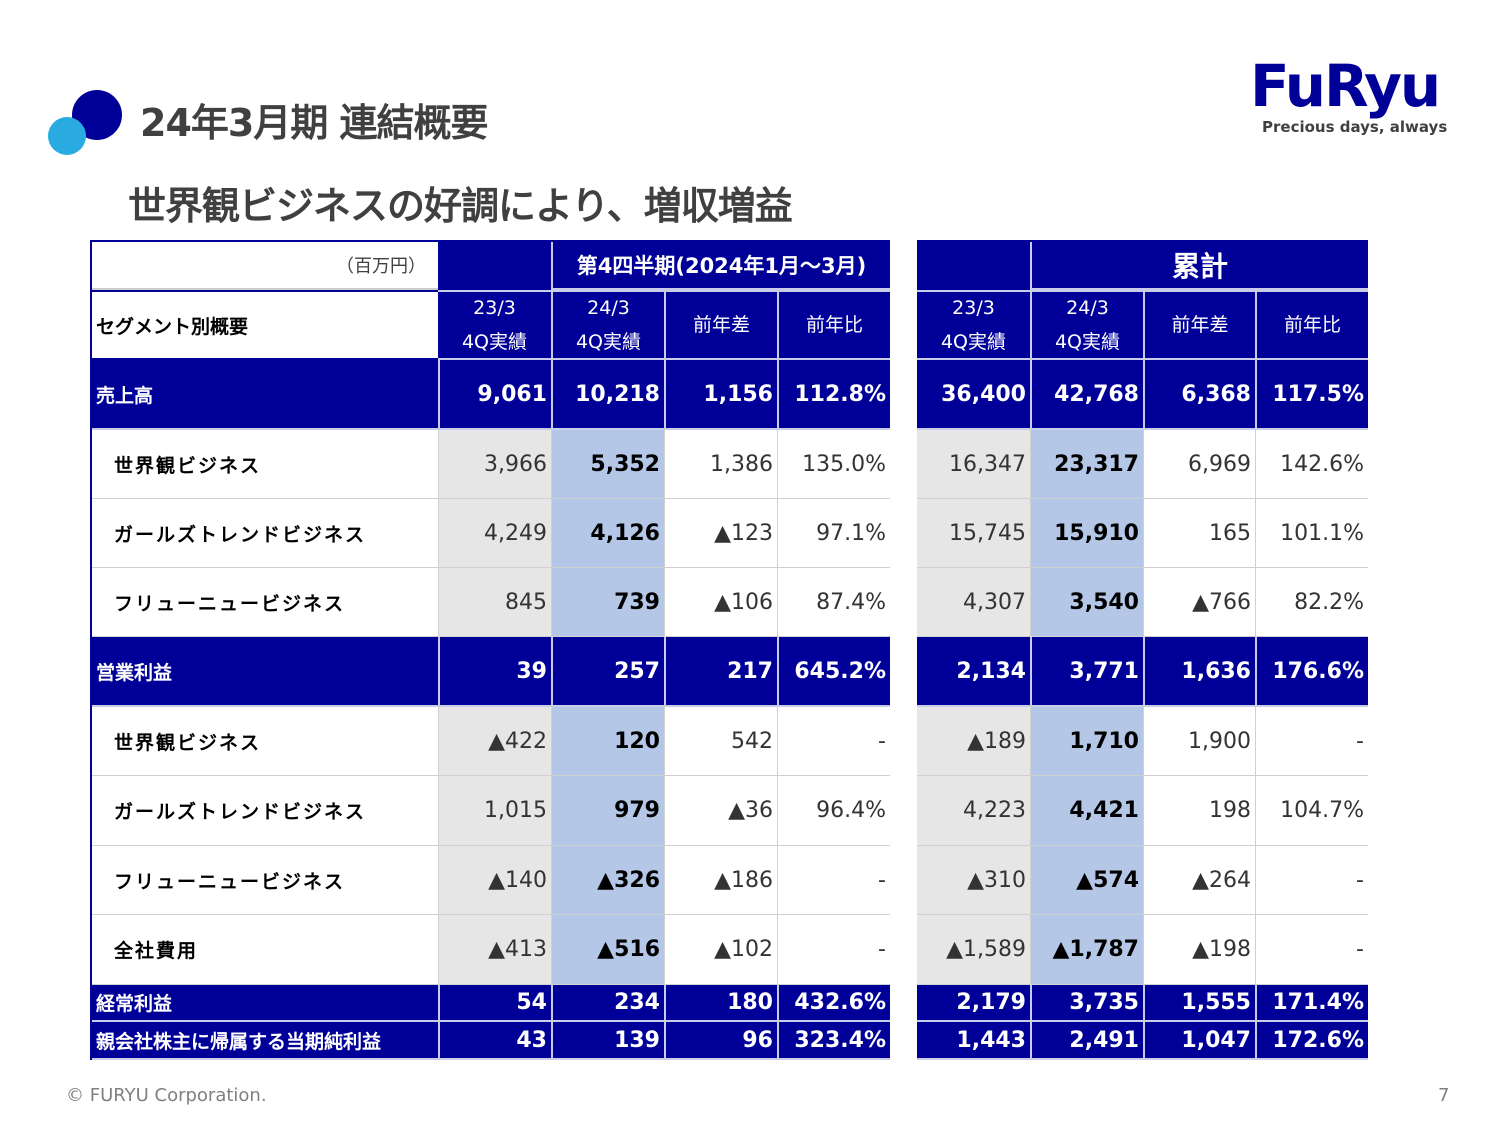 This screenshot has height=1125, width=1500. Describe the element at coordinates (973, 741) in the screenshot. I see `cumulative-value-cell: ▲189` at that location.